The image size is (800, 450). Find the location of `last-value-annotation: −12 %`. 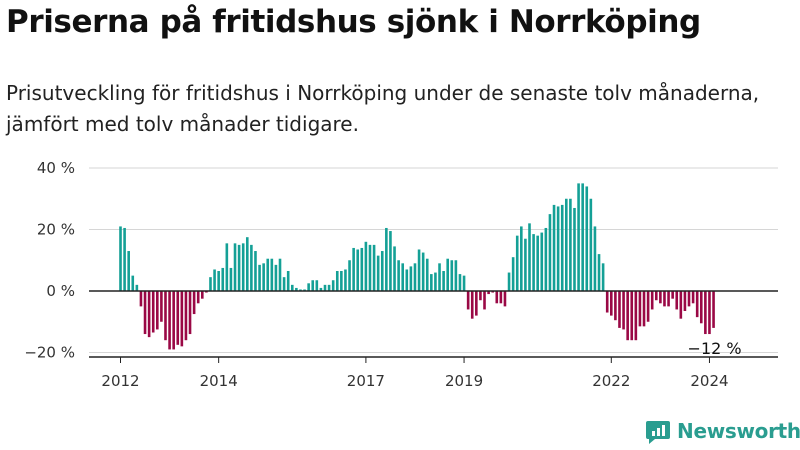

last-value-annotation: −12 % is located at coordinates (715, 348).